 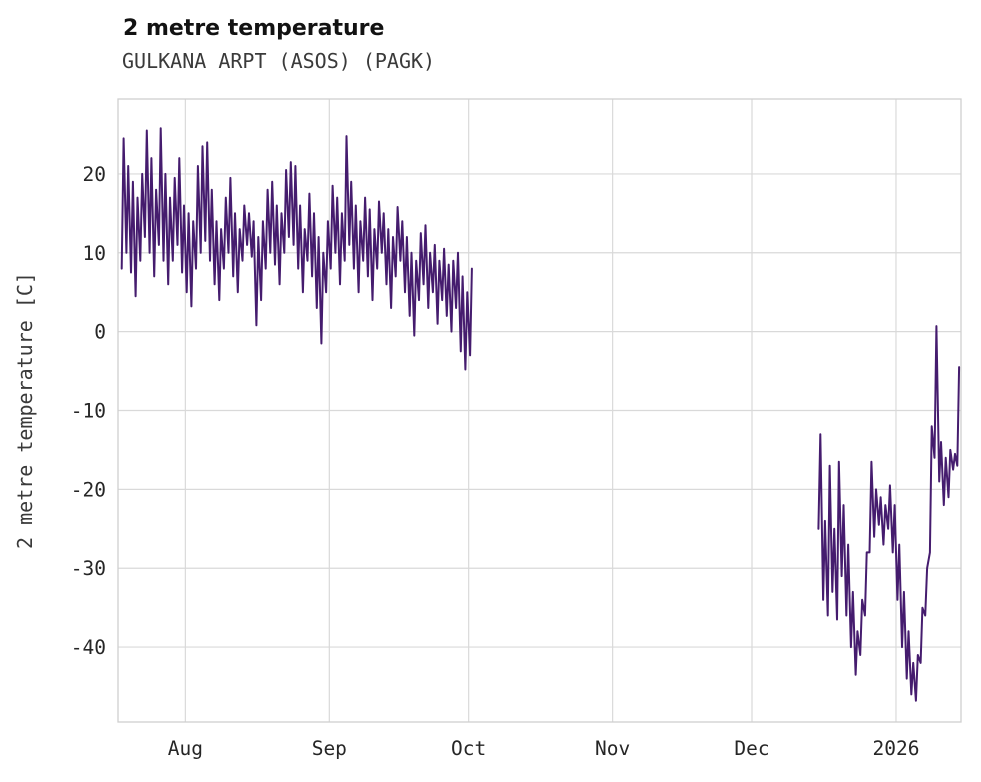 I want to click on y-tick-label: 10, so click(x=94, y=253).